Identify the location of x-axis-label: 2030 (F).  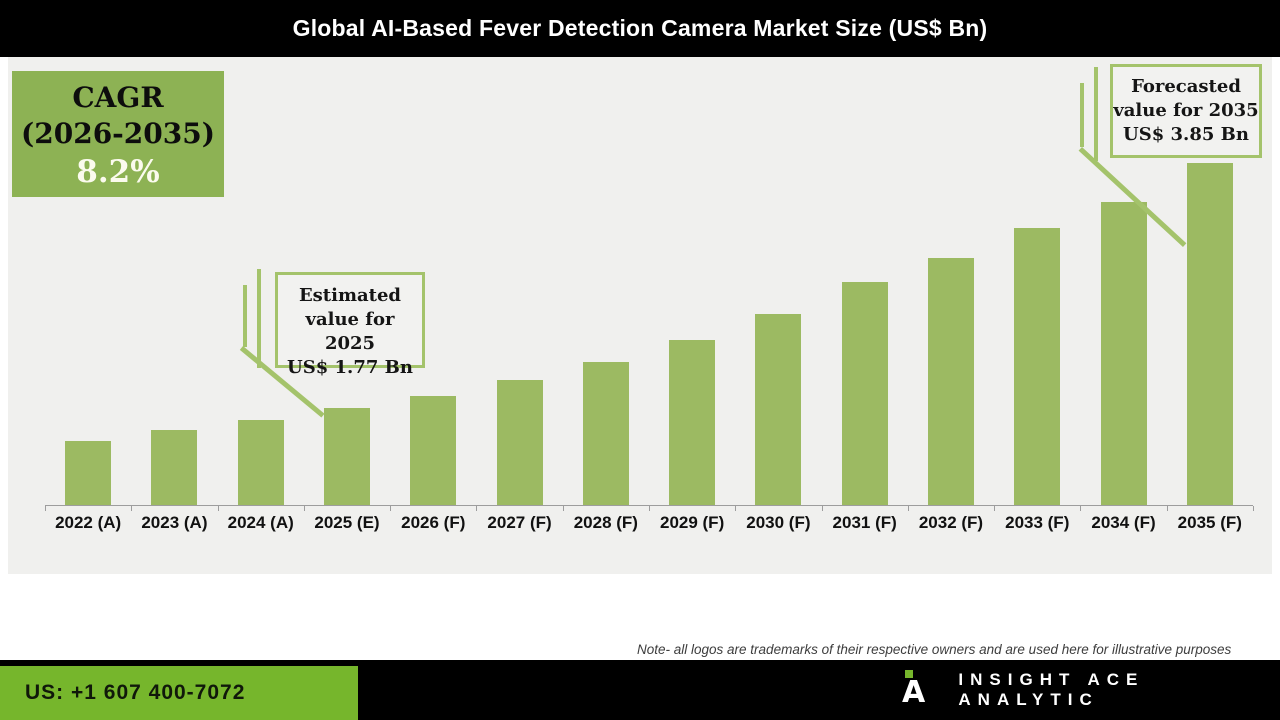
(778, 522).